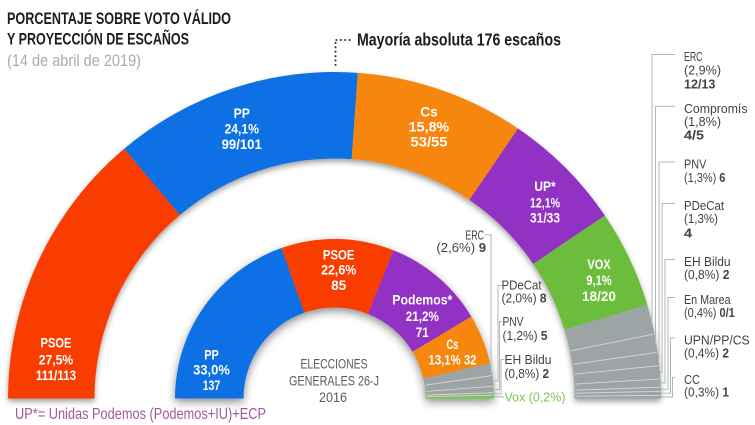 The width and height of the screenshot is (755, 425). I want to click on svg-text: 111/113, so click(56, 375).